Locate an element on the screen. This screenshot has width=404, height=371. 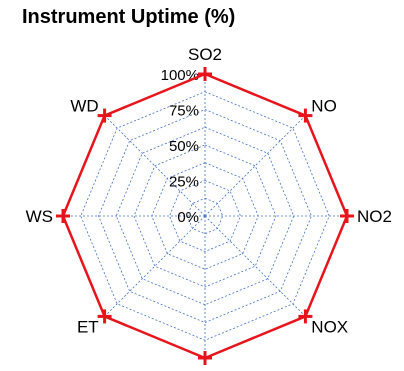
axis-label: NO is located at coordinates (324, 106).